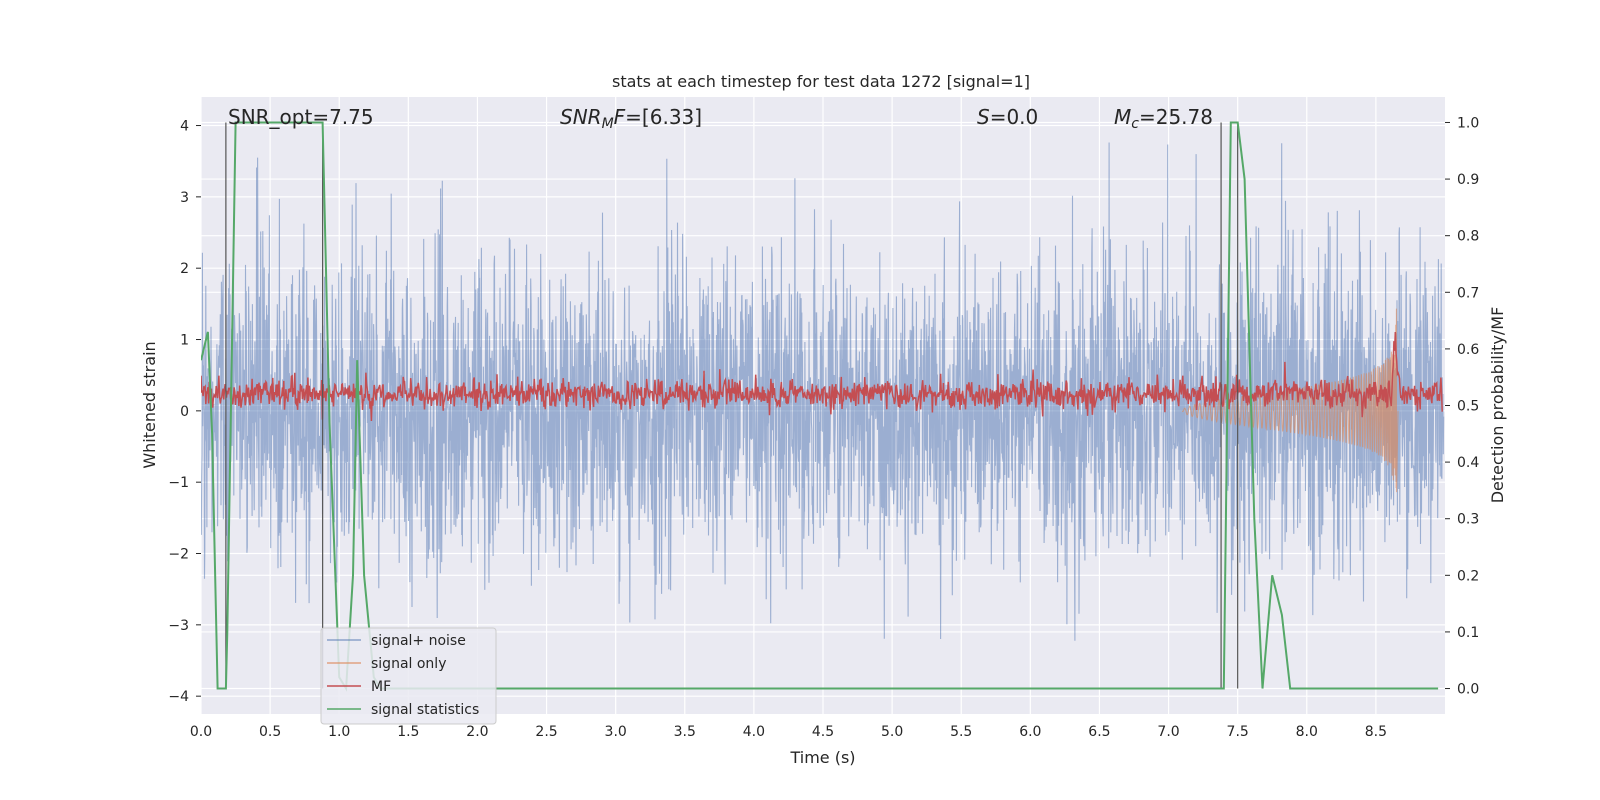  What do you see at coordinates (1468, 180) in the screenshot?
I see `y-right-tick-label: 0.9` at bounding box center [1468, 180].